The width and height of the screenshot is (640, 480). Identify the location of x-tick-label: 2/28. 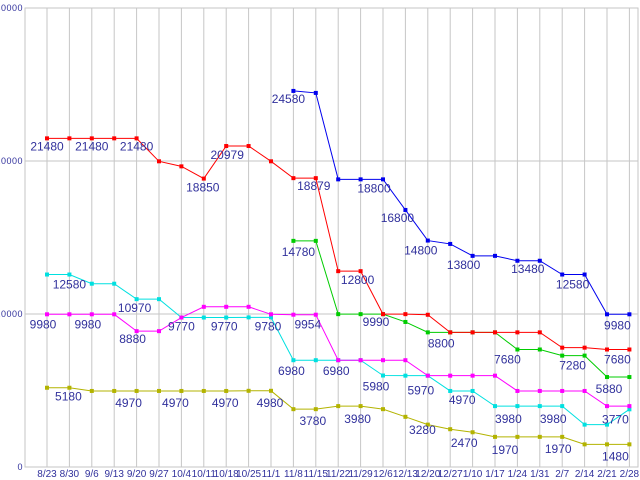
(630, 474).